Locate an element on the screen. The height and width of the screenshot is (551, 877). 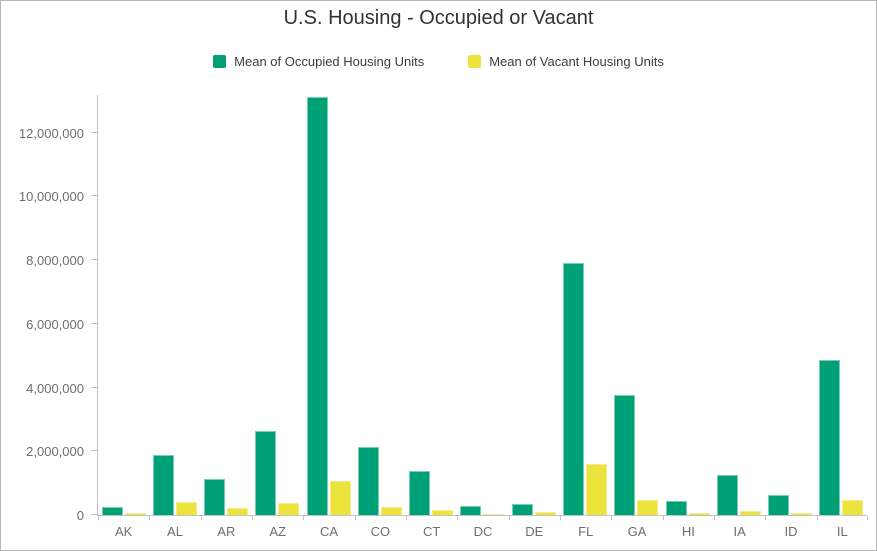
y-axis-label: 6,000,000 is located at coordinates (55, 324).